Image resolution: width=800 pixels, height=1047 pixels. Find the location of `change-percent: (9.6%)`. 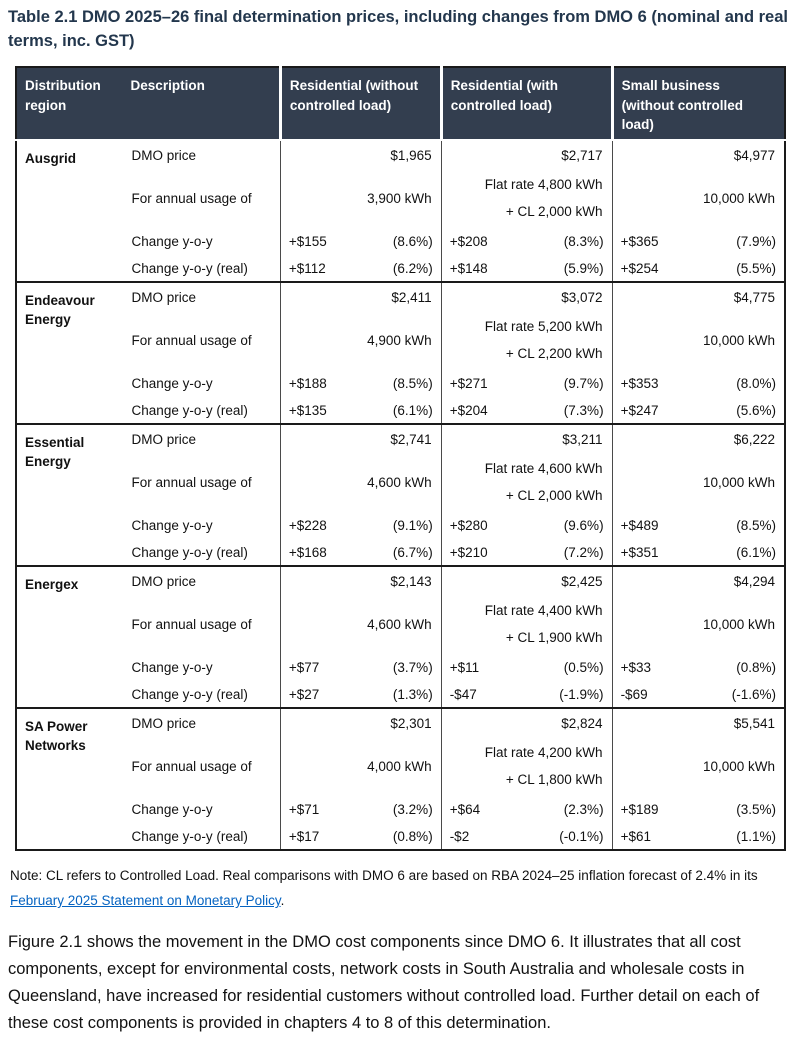

change-percent: (9.6%) is located at coordinates (583, 525).